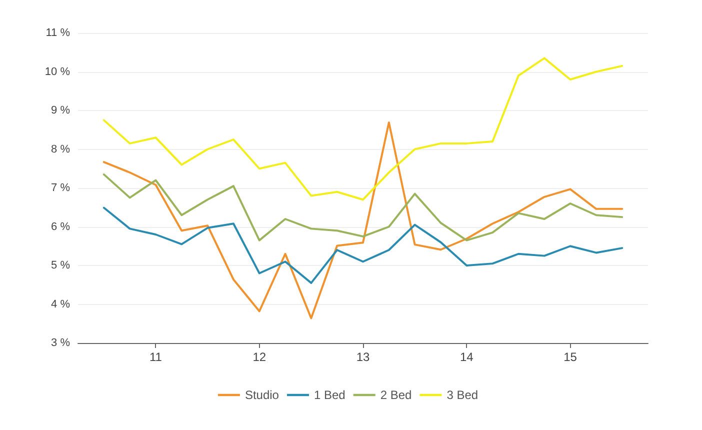 The width and height of the screenshot is (702, 430). Describe the element at coordinates (396, 395) in the screenshot. I see `legend-label: 2 Bed` at that location.